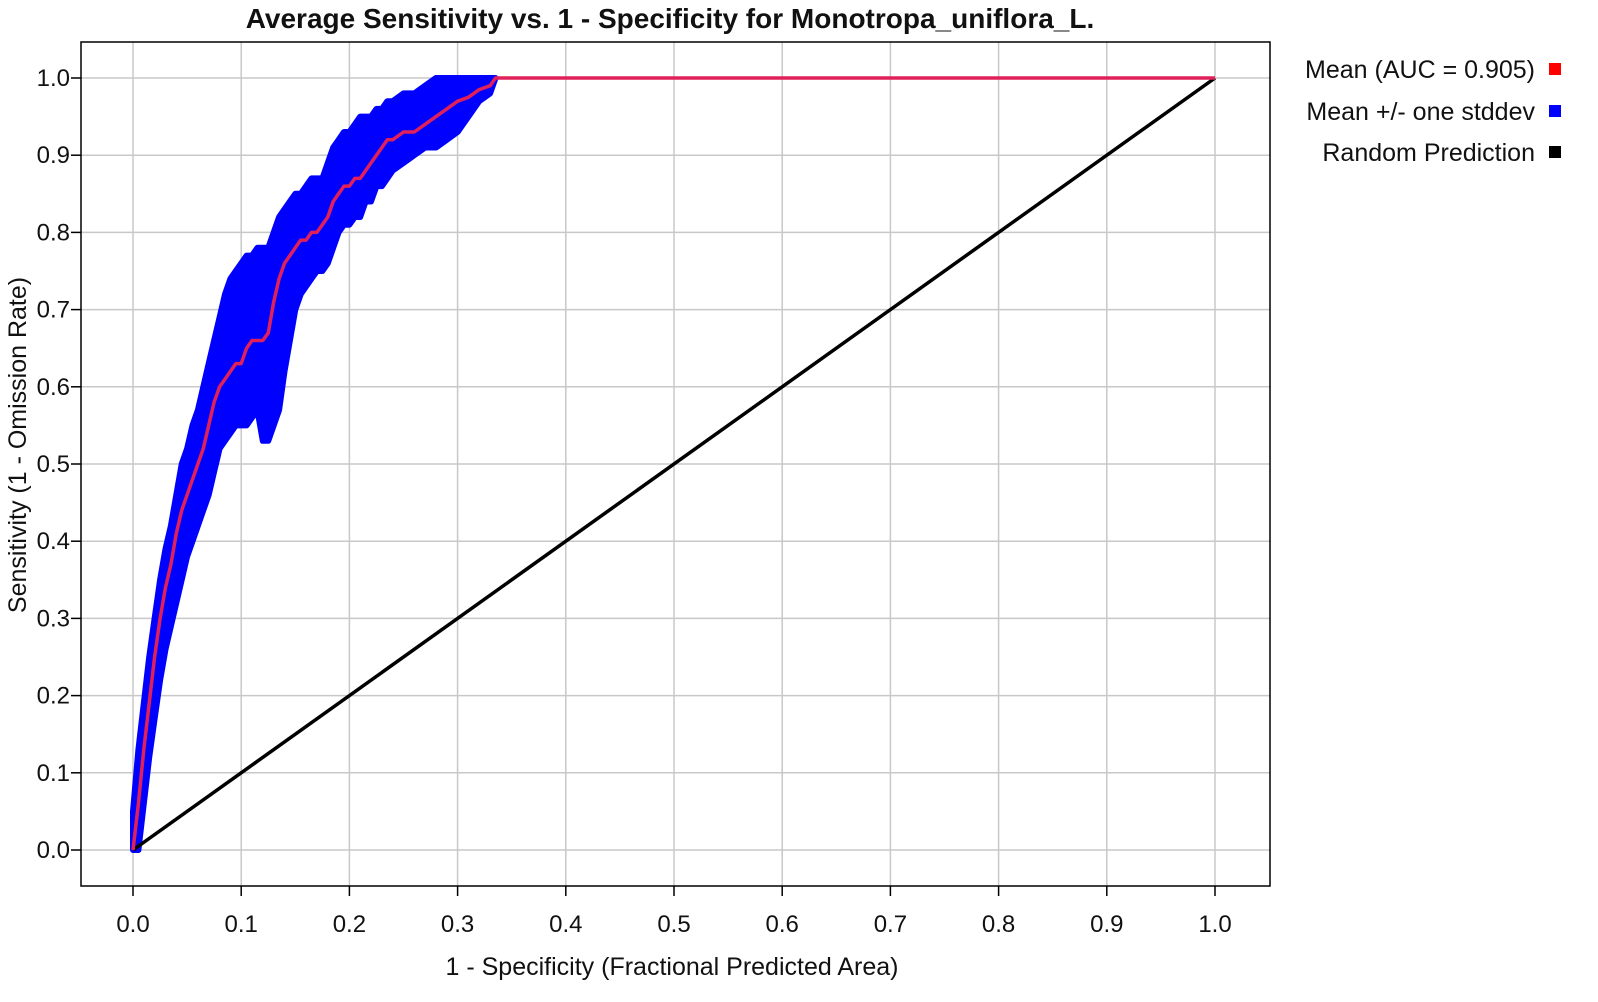 The width and height of the screenshot is (1598, 1002). Describe the element at coordinates (782, 924) in the screenshot. I see `x-tick-label: 0.6` at that location.